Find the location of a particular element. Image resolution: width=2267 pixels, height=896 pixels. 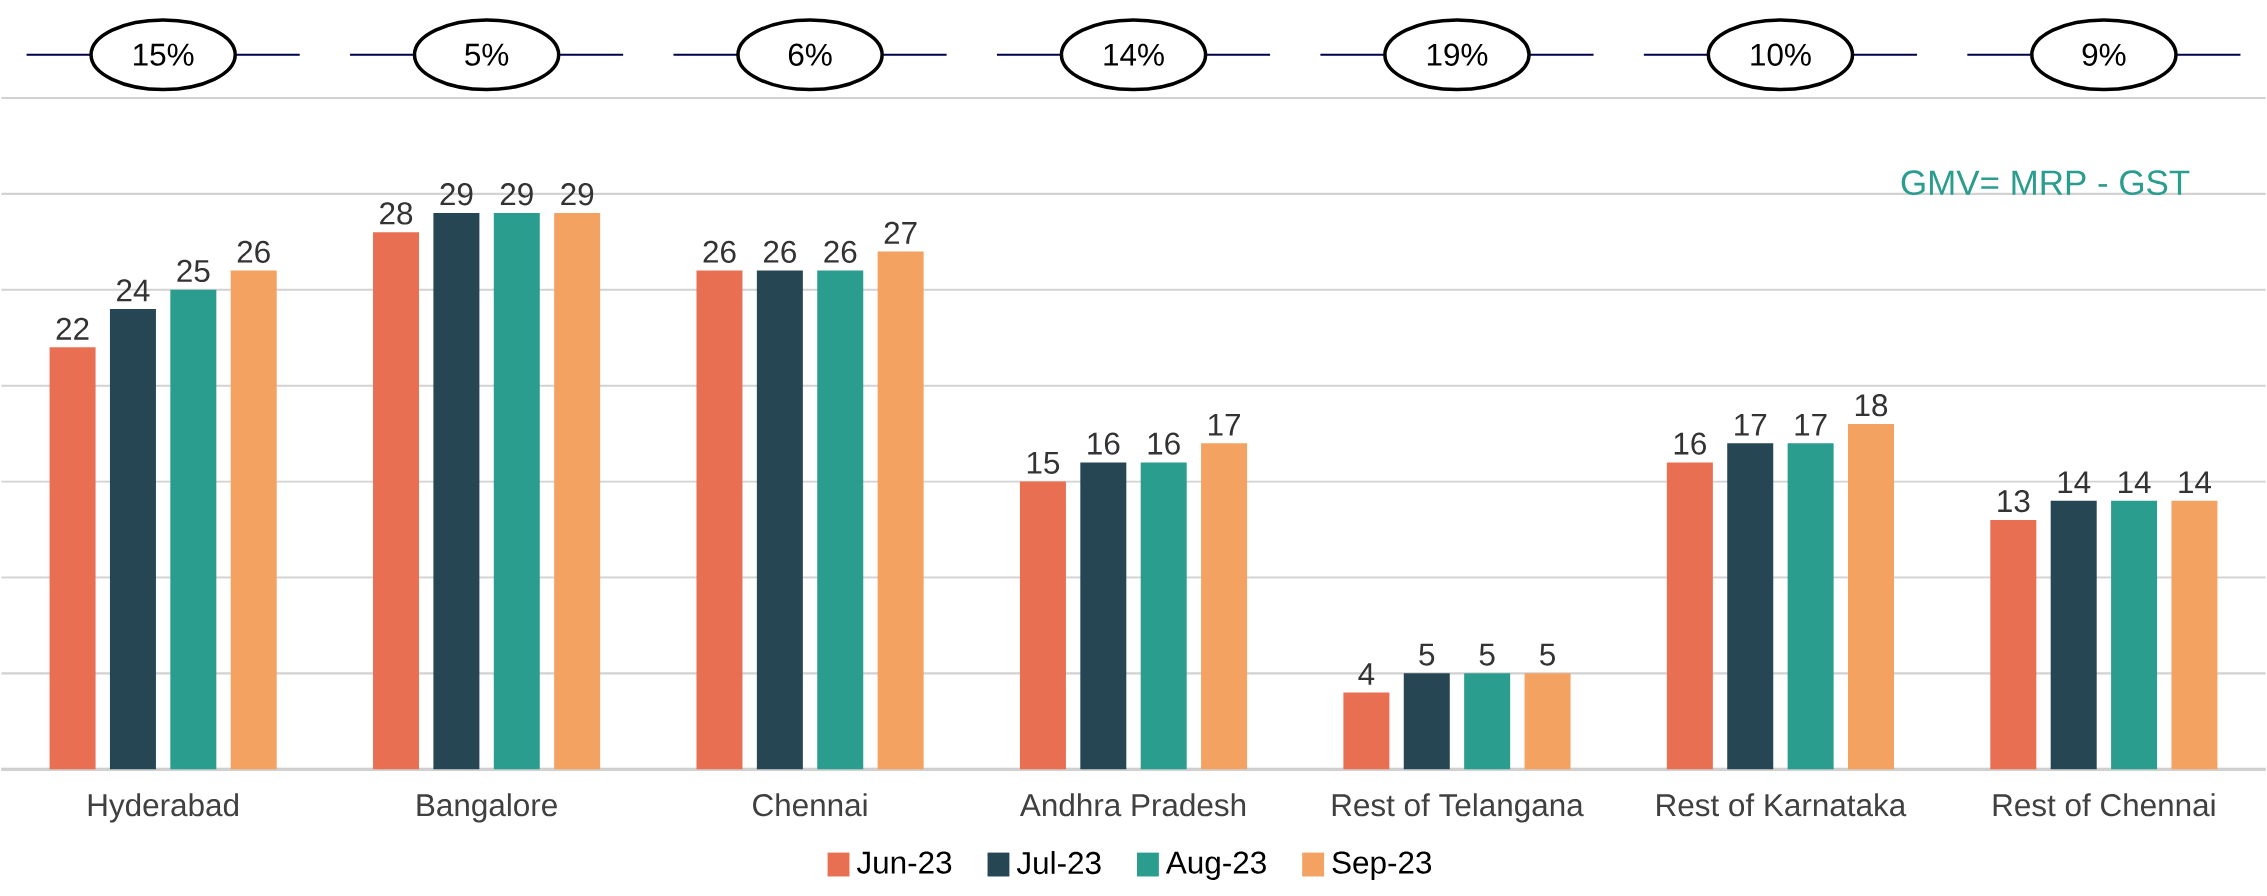

legend-label: Jul-23 is located at coordinates (1058, 863).